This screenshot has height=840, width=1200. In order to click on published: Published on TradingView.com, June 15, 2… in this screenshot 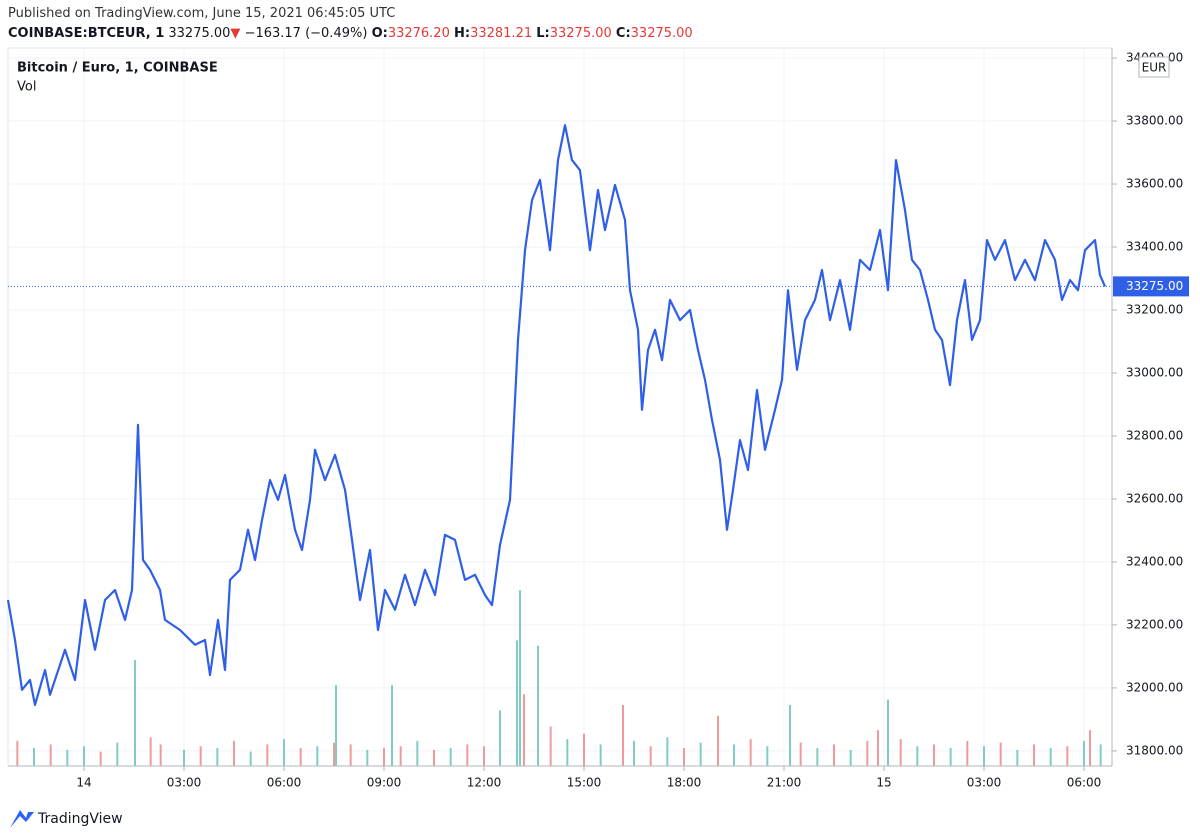, I will do `click(202, 13)`.